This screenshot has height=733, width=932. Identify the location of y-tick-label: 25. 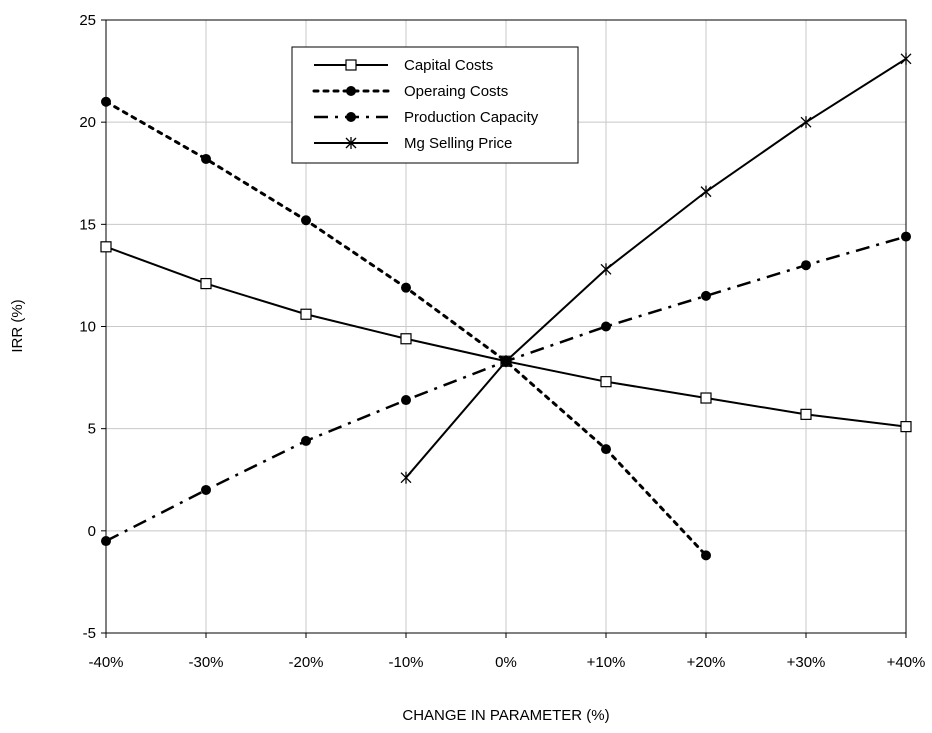
(87, 20).